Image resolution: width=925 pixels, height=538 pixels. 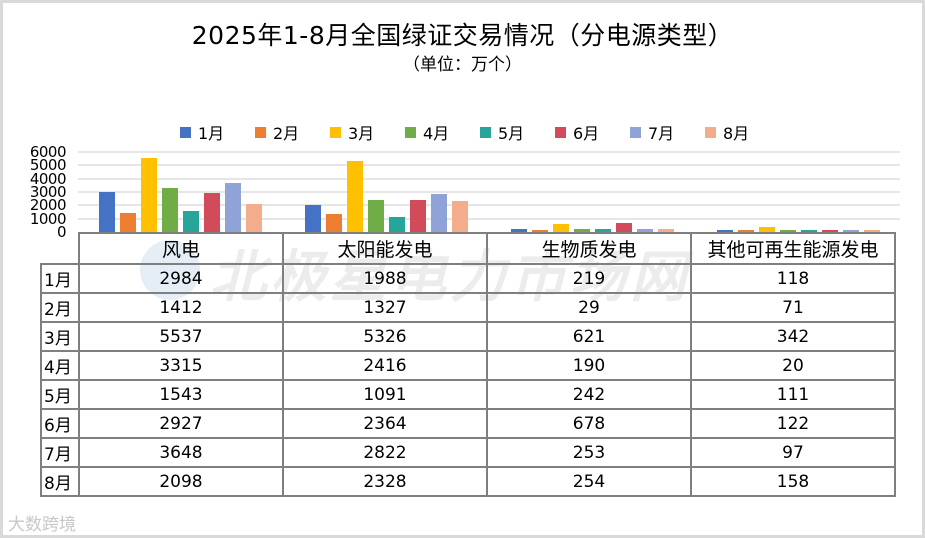 I want to click on table-cell: 2098, so click(x=181, y=481).